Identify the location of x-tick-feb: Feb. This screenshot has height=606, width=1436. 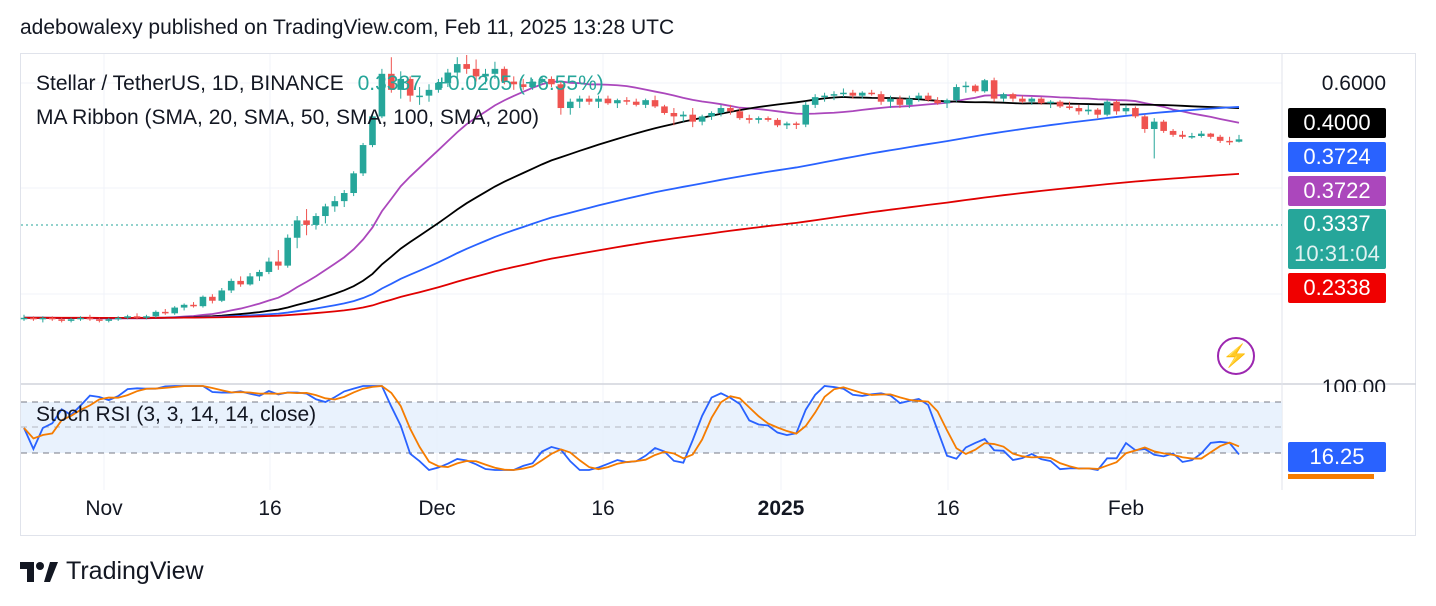
(1126, 508).